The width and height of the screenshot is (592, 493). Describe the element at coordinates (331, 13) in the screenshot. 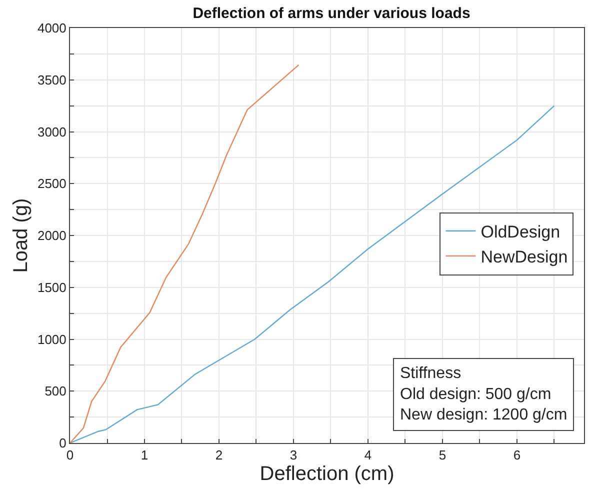

I see `chart-title: Deflection of arms under various loads` at that location.